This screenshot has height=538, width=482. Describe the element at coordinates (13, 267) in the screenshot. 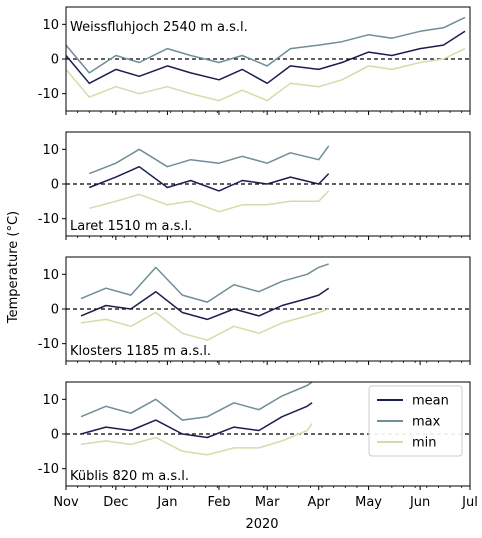

I see `y-axis-label: Temperature (°C)` at that location.